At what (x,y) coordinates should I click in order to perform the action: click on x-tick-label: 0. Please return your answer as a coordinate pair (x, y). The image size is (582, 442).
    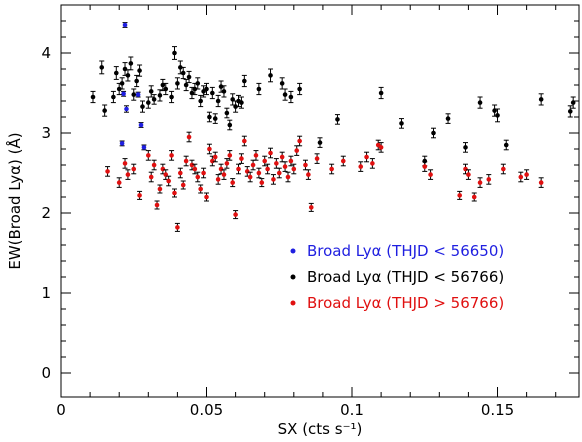
    Looking at the image, I should click on (61, 410).